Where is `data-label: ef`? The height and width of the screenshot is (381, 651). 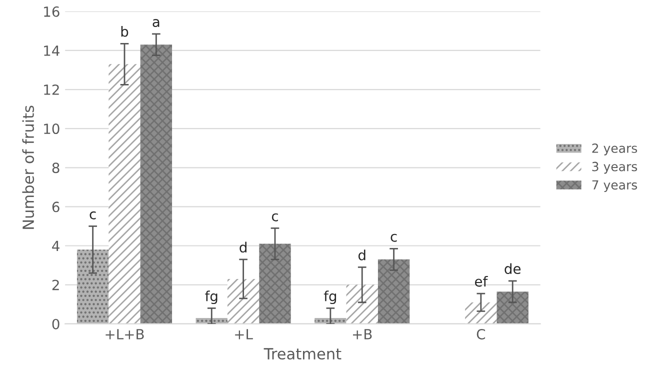 data-label: ef is located at coordinates (481, 281).